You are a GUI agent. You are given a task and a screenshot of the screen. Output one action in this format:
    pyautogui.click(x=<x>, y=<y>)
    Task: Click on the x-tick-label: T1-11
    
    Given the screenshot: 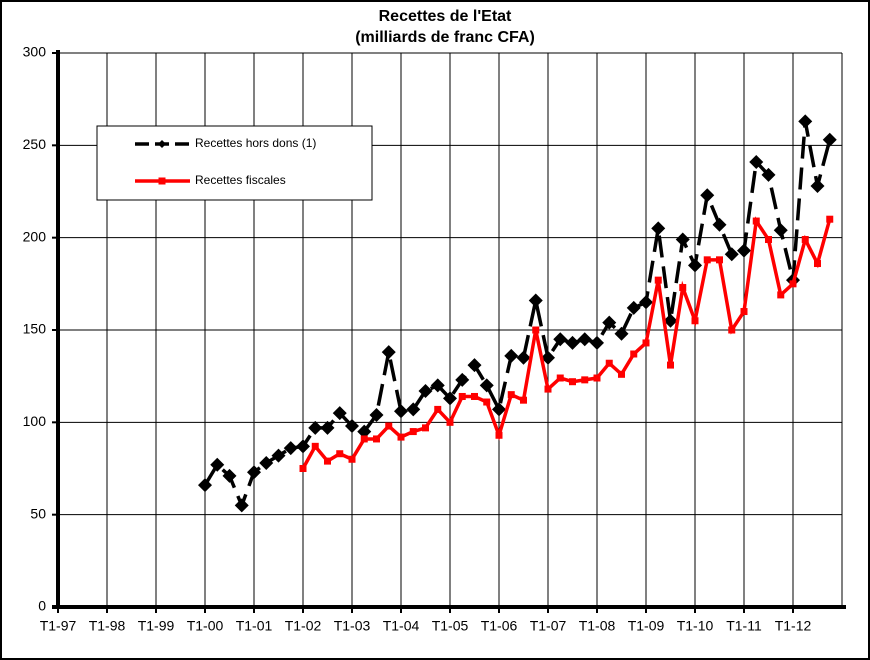 What is the action you would take?
    pyautogui.click(x=744, y=626)
    